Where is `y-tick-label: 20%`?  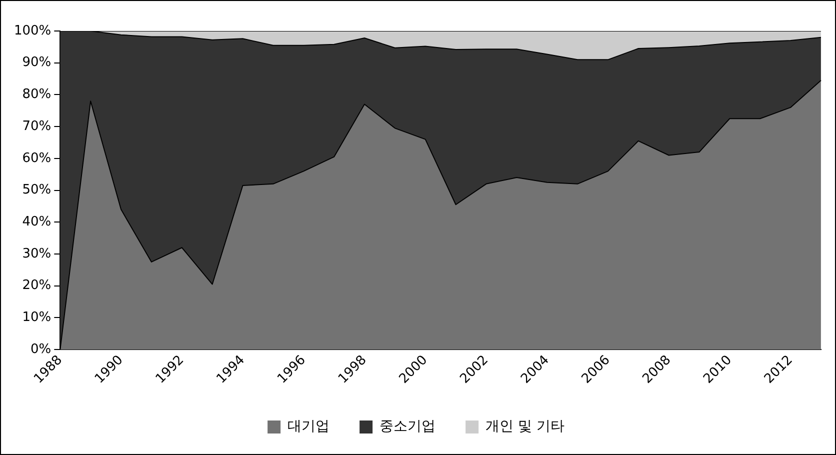
y-tick-label: 20% is located at coordinates (37, 286).